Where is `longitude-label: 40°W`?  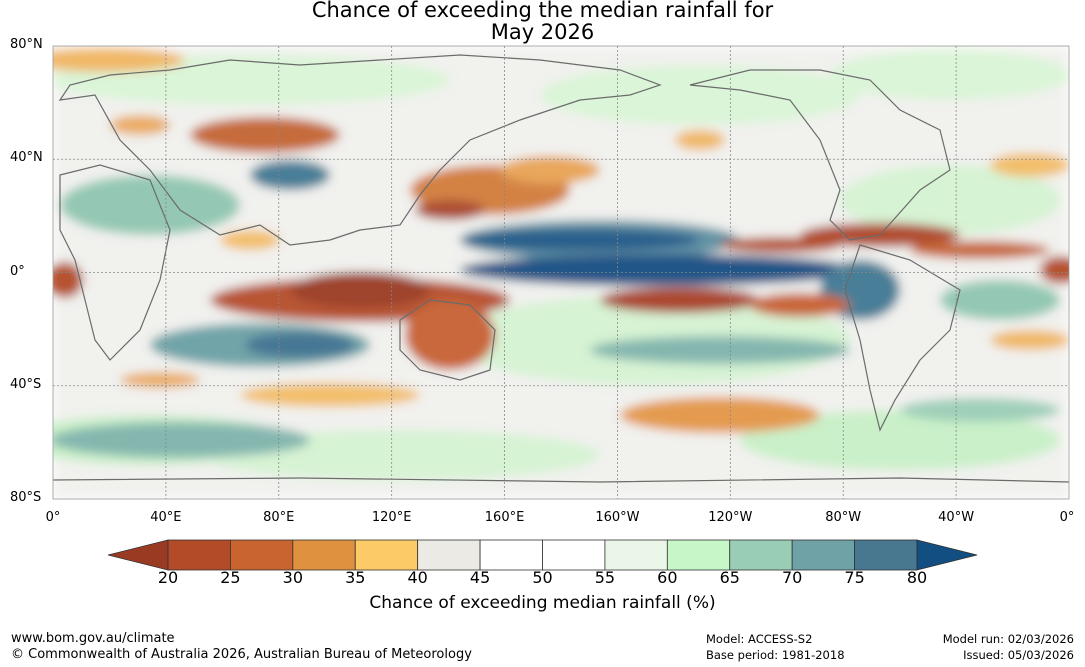 longitude-label: 40°W is located at coordinates (956, 517).